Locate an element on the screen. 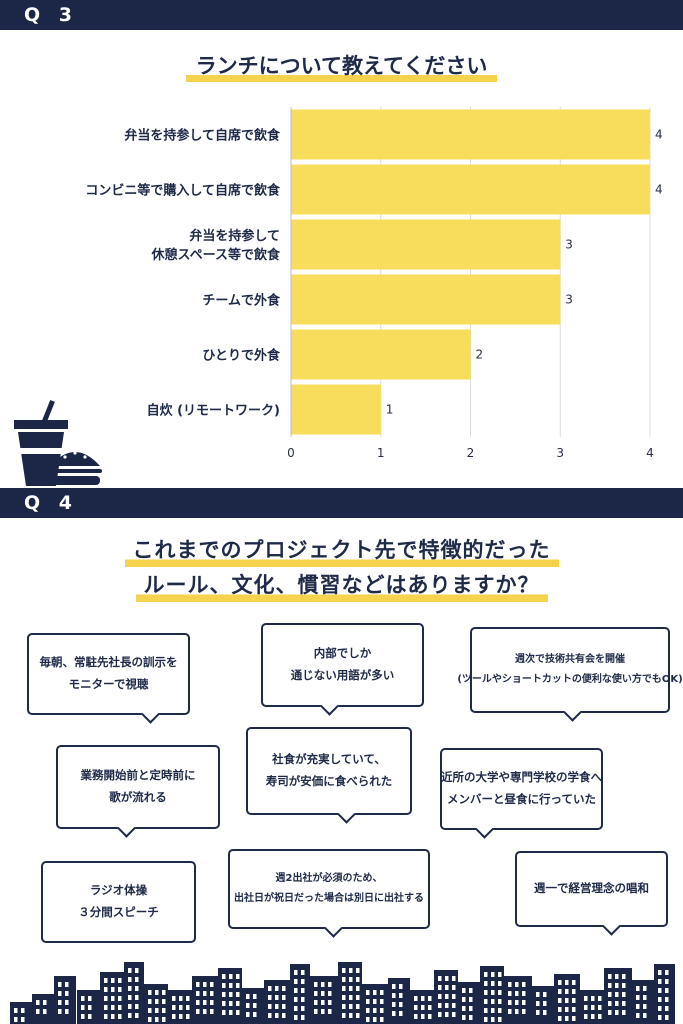 Image resolution: width=683 pixels, height=1024 pixels. category-label: ひとりで外食 is located at coordinates (241, 356).